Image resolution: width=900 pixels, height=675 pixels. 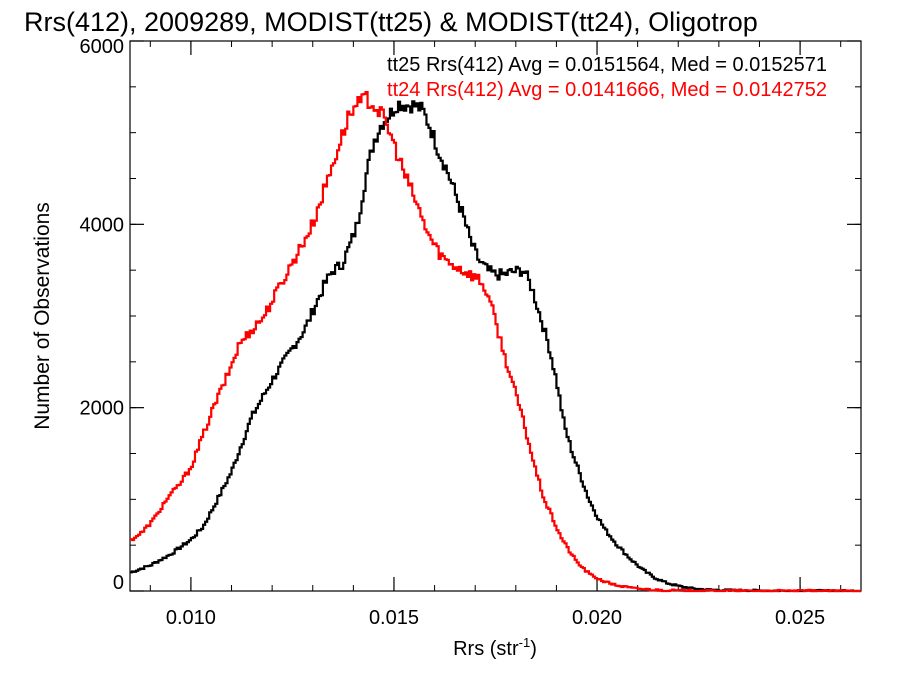 What do you see at coordinates (42, 316) in the screenshot?
I see `y-axis-label: Number of Observations` at bounding box center [42, 316].